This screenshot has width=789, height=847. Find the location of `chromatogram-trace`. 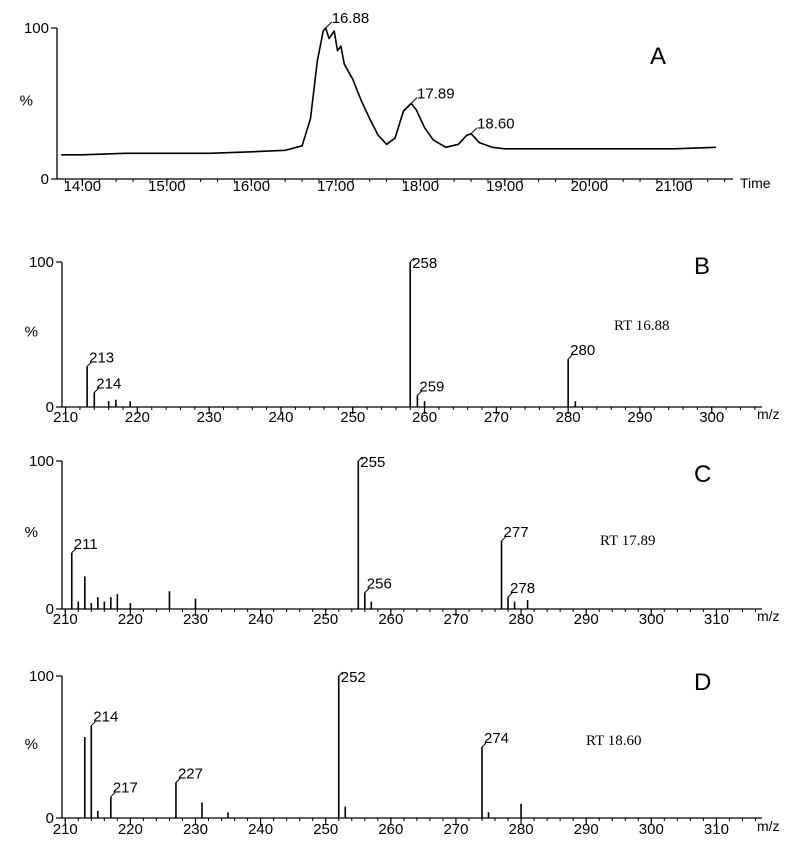

chromatogram-trace is located at coordinates (389, 91).